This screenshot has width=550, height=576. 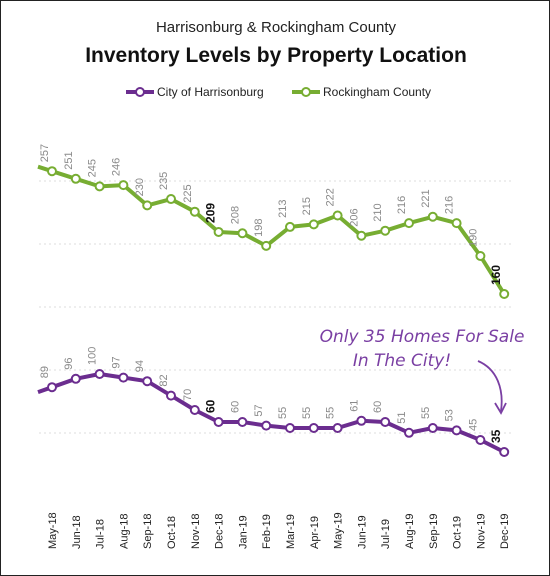 I want to click on data-label-county: 209, so click(x=211, y=213).